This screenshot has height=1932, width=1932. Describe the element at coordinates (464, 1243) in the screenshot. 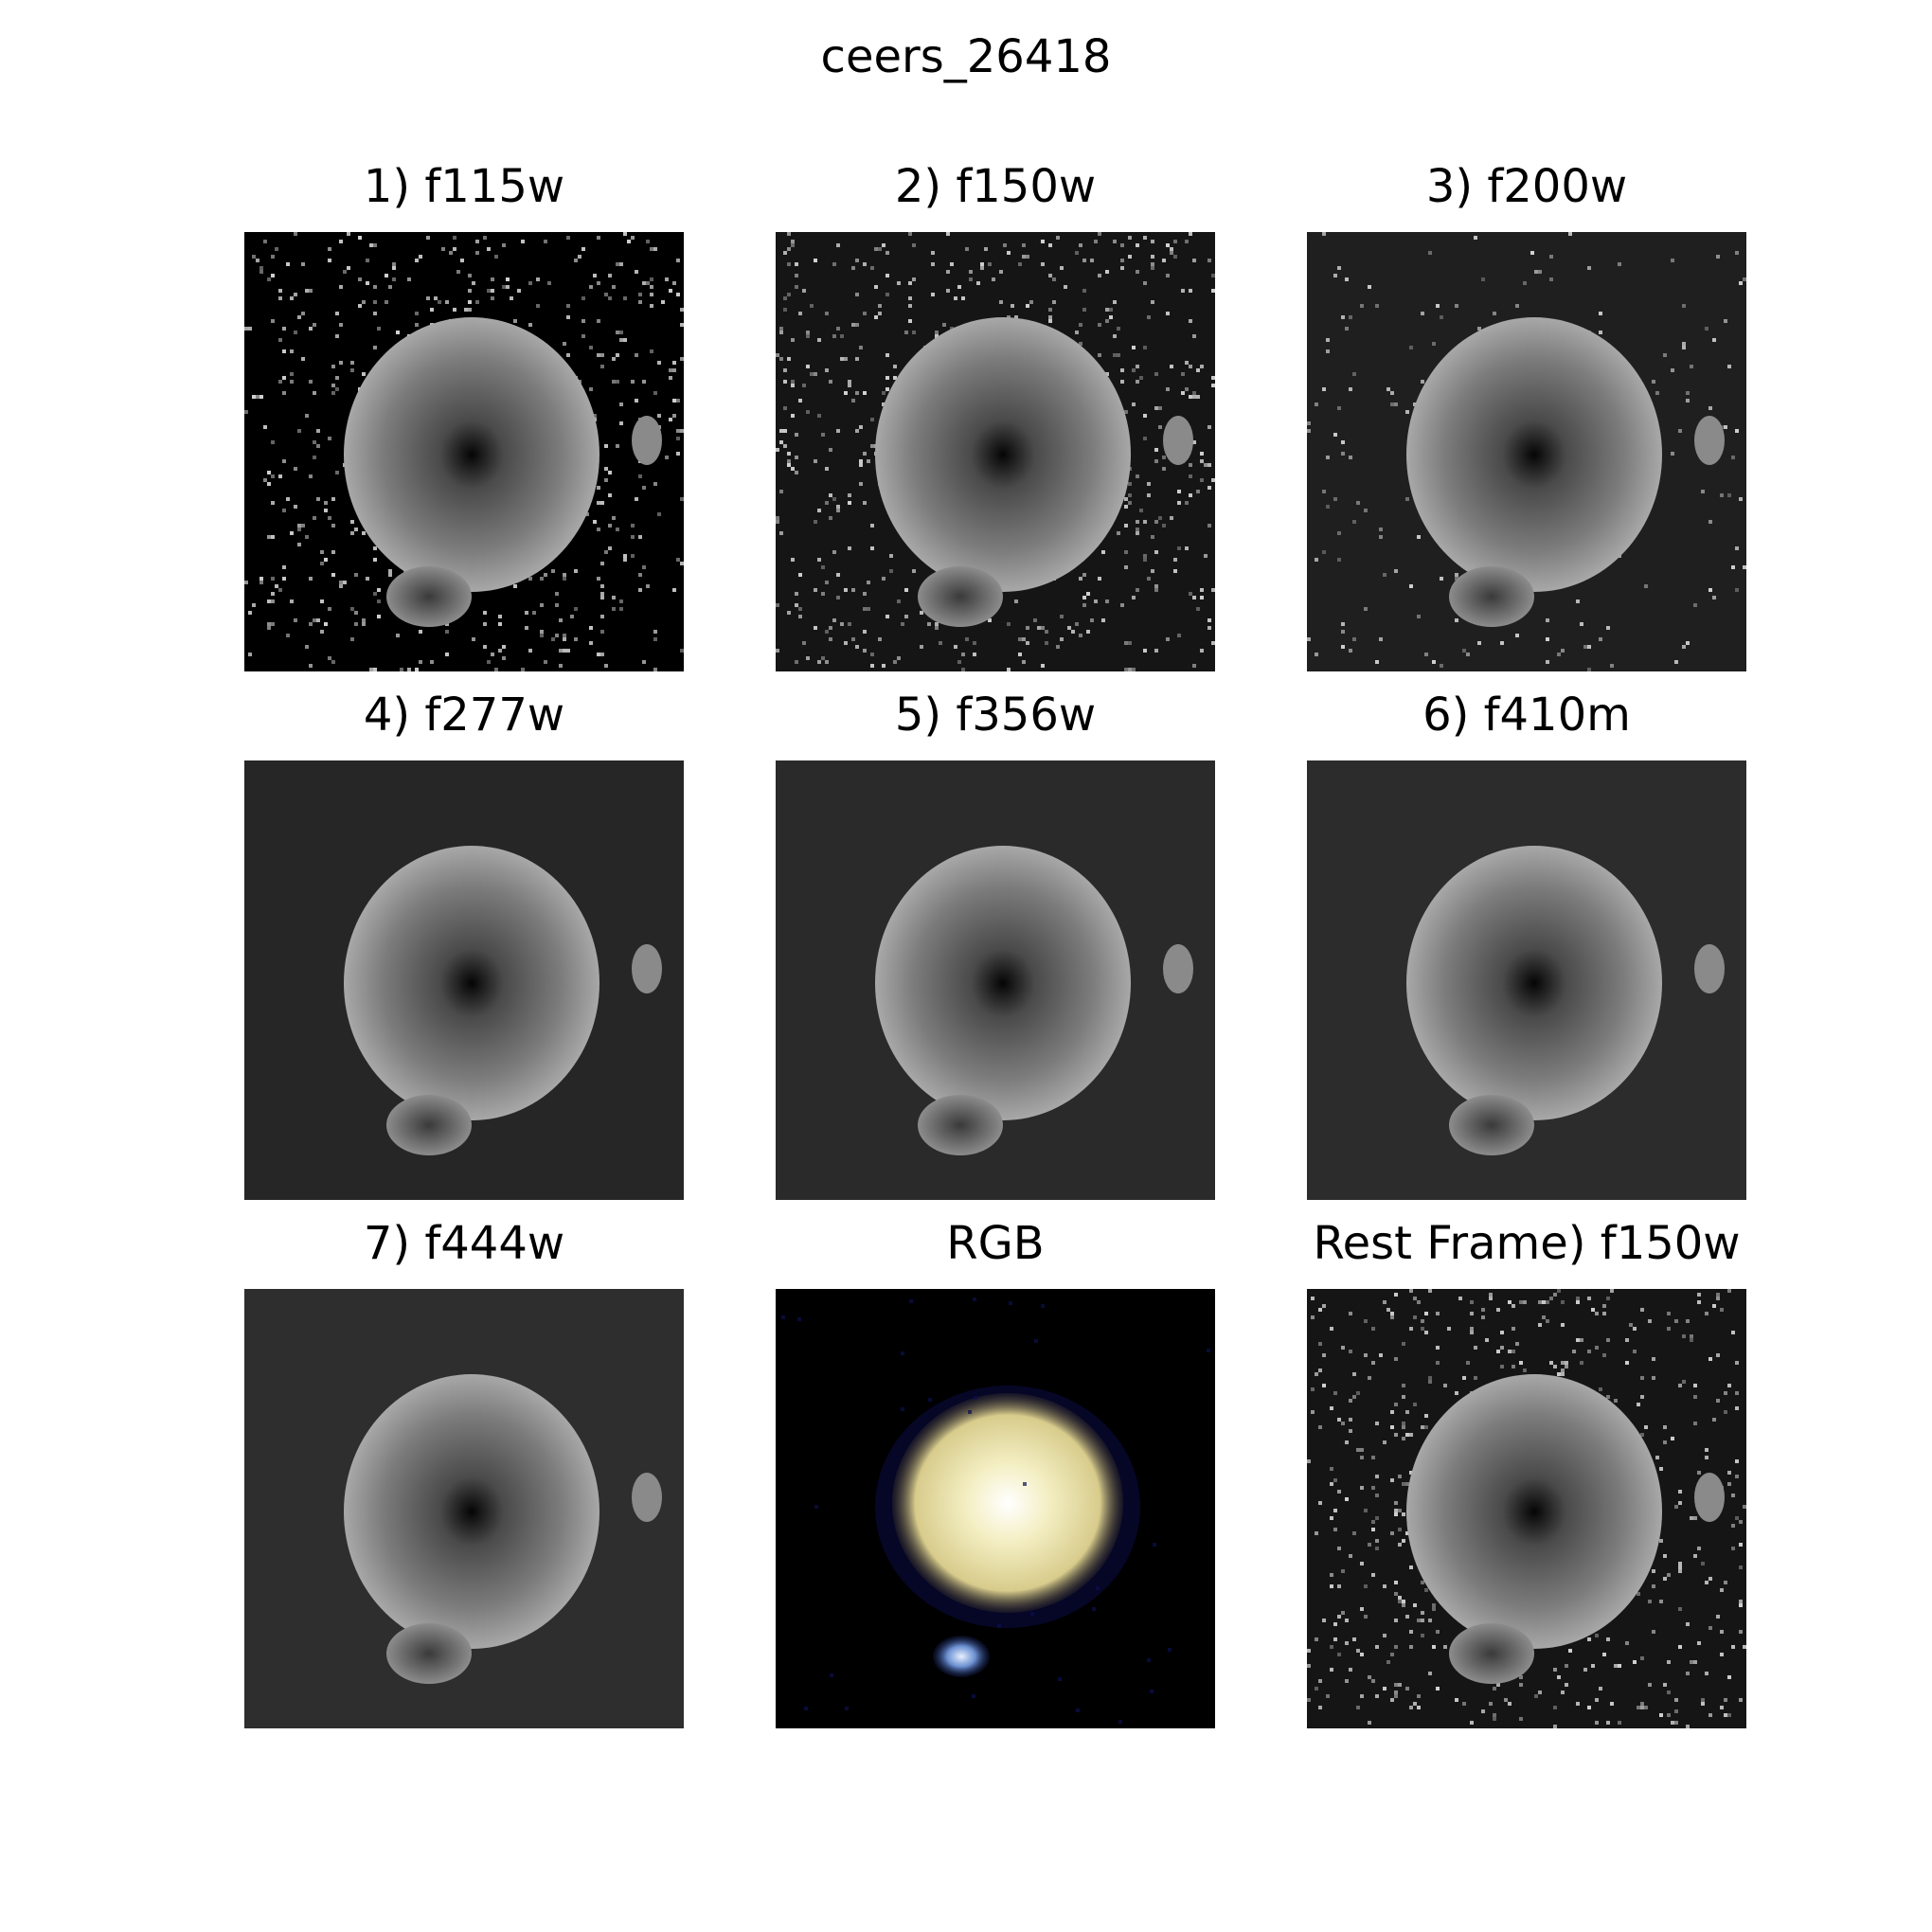

I see `panel-title: 7) f444w` at that location.